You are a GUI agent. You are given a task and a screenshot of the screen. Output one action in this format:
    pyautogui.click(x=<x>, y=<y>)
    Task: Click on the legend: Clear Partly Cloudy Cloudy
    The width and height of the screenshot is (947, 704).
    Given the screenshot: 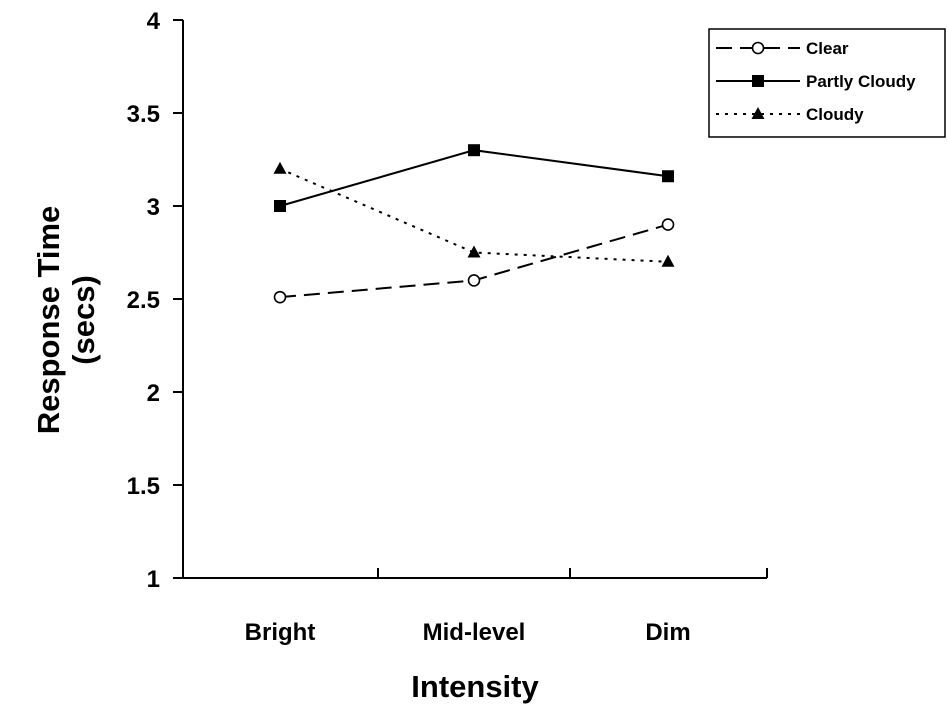 What is the action you would take?
    pyautogui.click(x=827, y=83)
    